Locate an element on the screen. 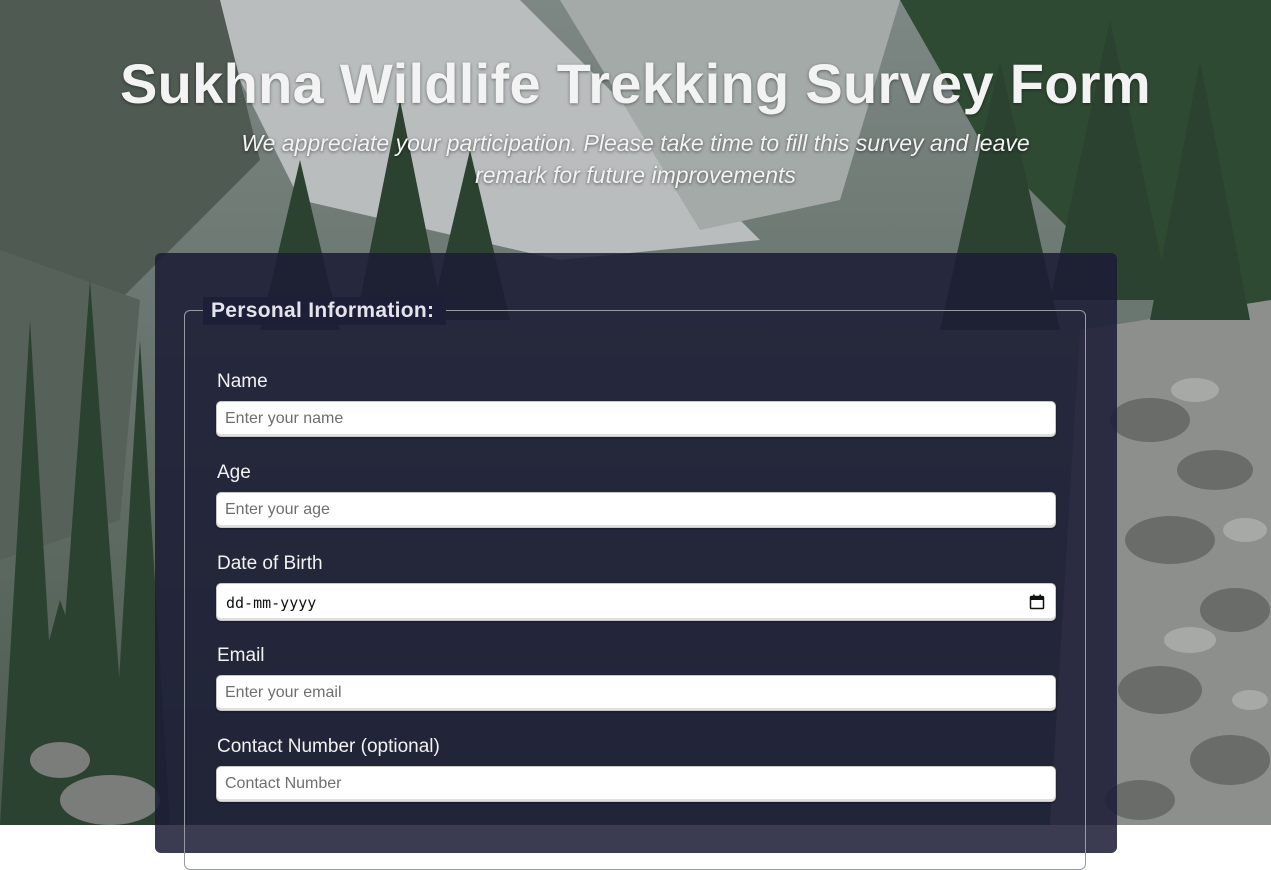 Image resolution: width=1271 pixels, height=870 pixels. age-label: Age is located at coordinates (234, 472).